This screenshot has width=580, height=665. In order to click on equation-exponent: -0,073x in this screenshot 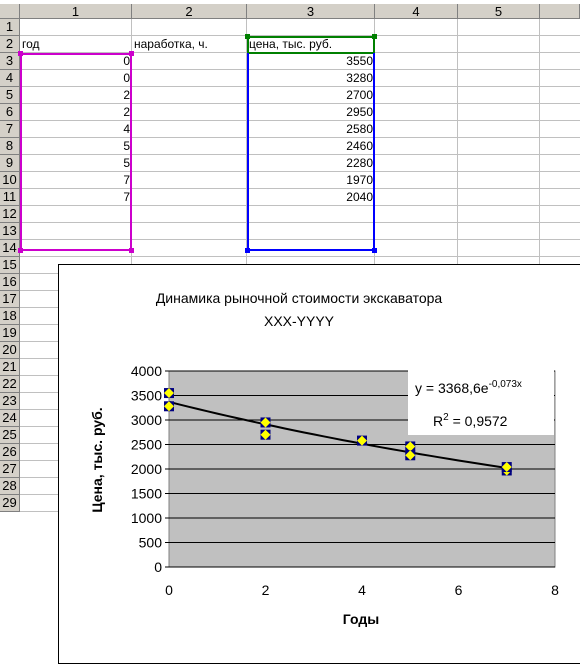, I will do `click(505, 384)`.